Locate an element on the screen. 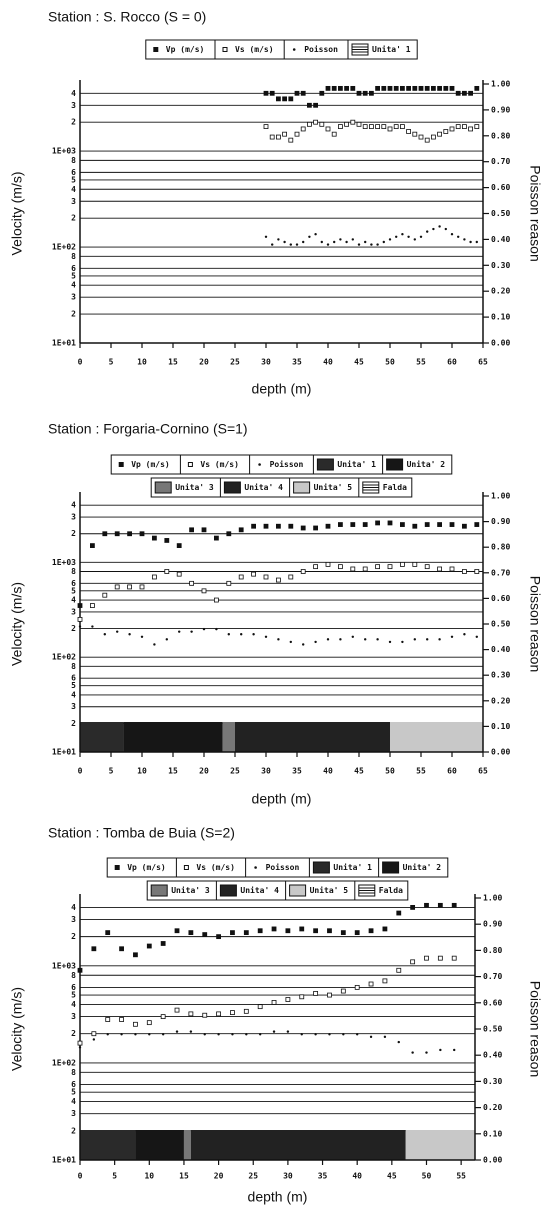 Image resolution: width=549 pixels, height=1213 pixels. x-axis-label: depth (m) is located at coordinates (282, 389).